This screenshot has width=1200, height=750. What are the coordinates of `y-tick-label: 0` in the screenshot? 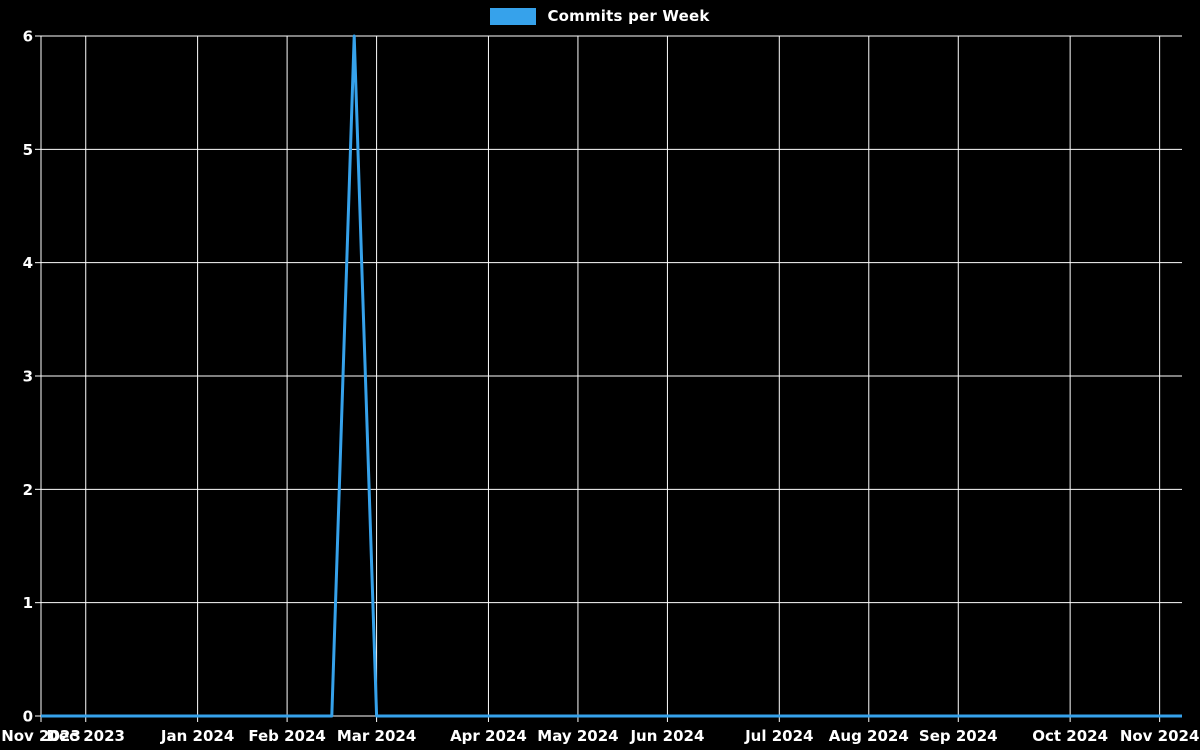 It's located at (28, 717).